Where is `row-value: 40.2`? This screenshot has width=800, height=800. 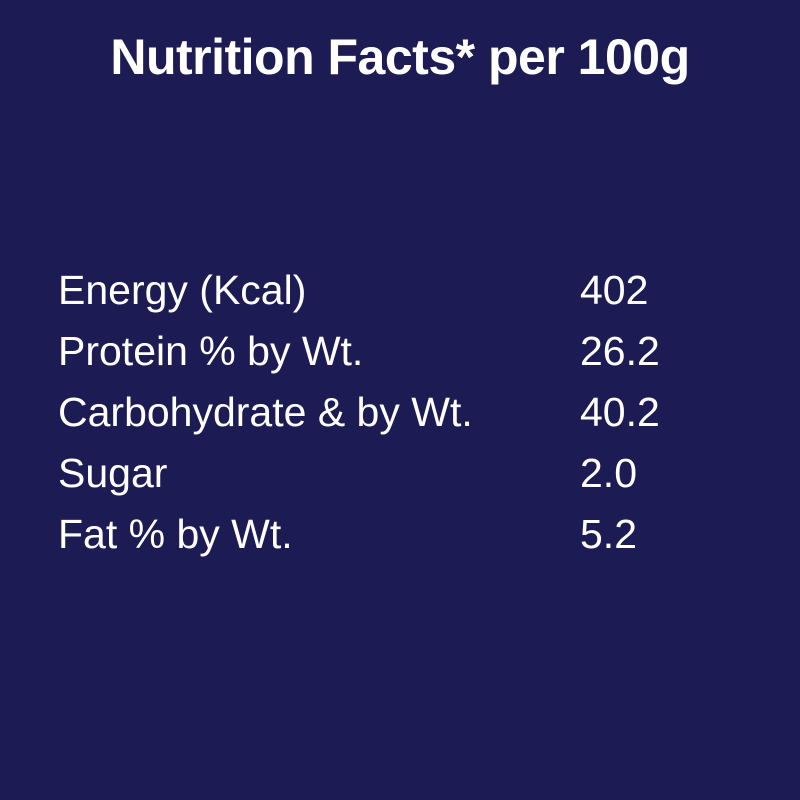 row-value: 40.2 is located at coordinates (620, 412).